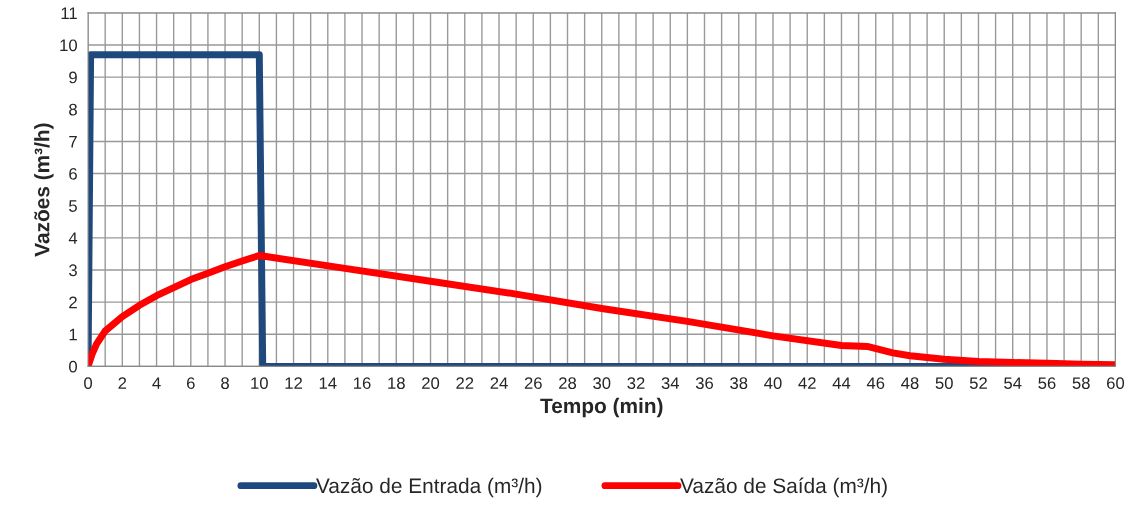 The height and width of the screenshot is (516, 1129). Describe the element at coordinates (73, 77) in the screenshot. I see `y-tick-label: 9` at that location.